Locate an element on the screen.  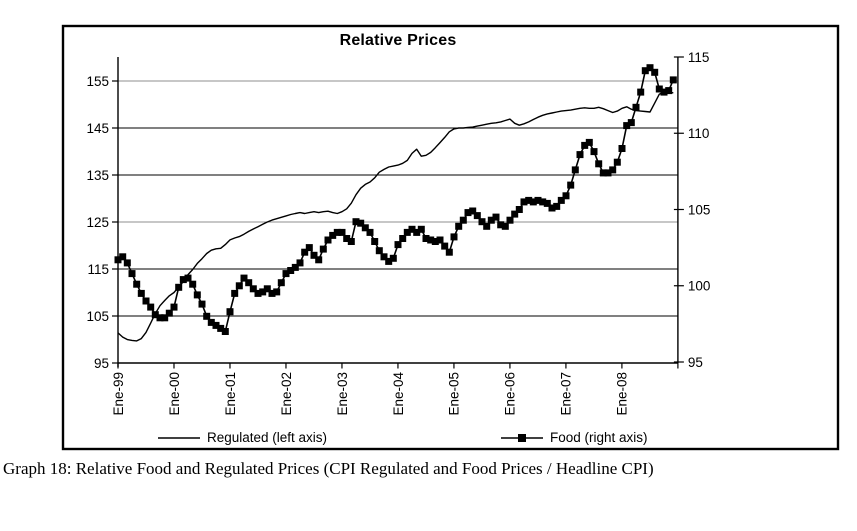
legend-label-regulated: Regulated (left axis) is located at coordinates (267, 437).